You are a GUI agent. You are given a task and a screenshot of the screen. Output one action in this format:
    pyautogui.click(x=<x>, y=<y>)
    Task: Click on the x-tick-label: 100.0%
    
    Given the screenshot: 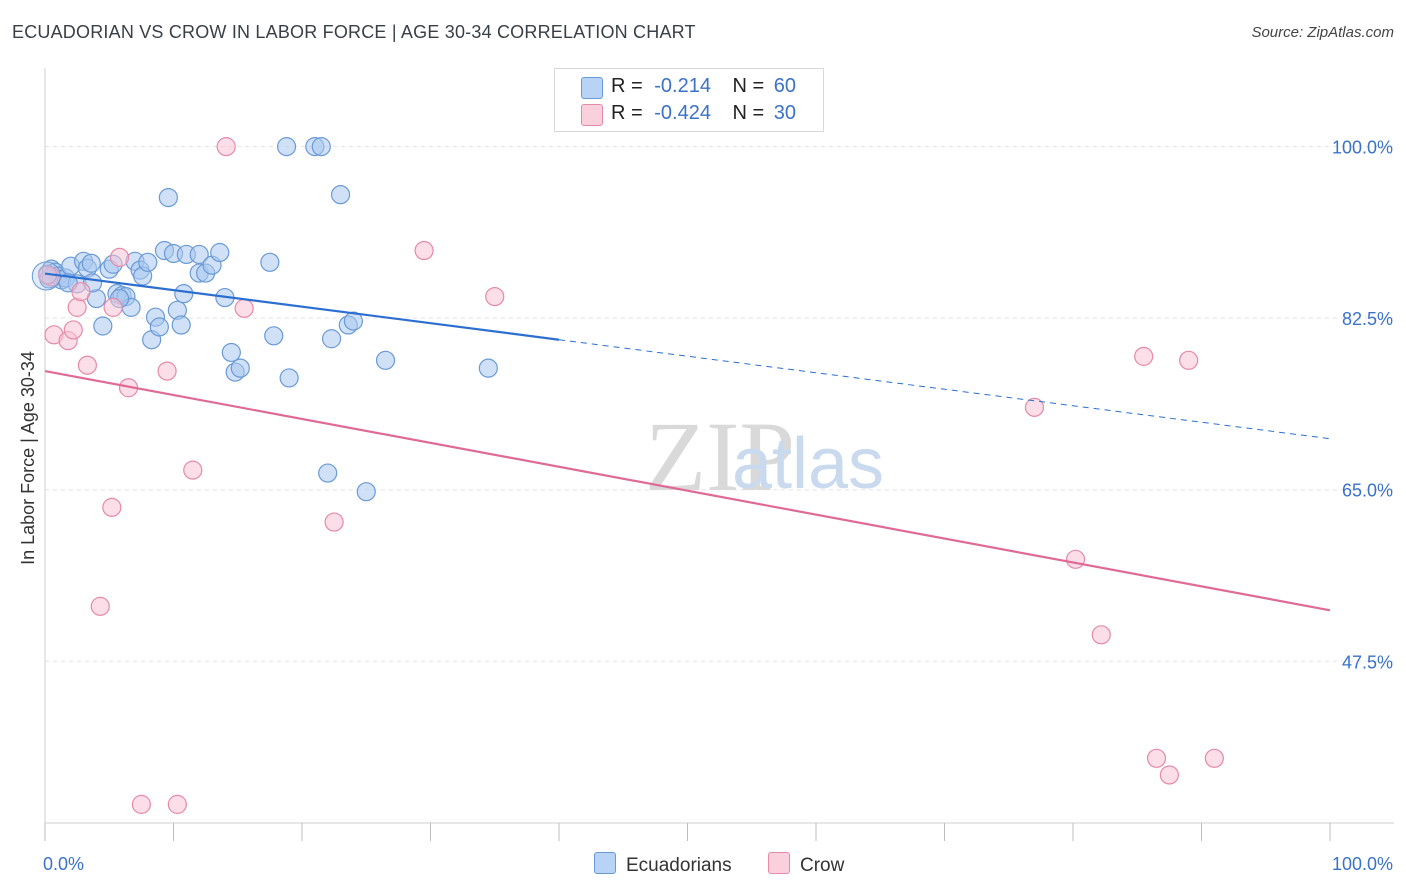 What is the action you would take?
    pyautogui.click(x=1362, y=864)
    